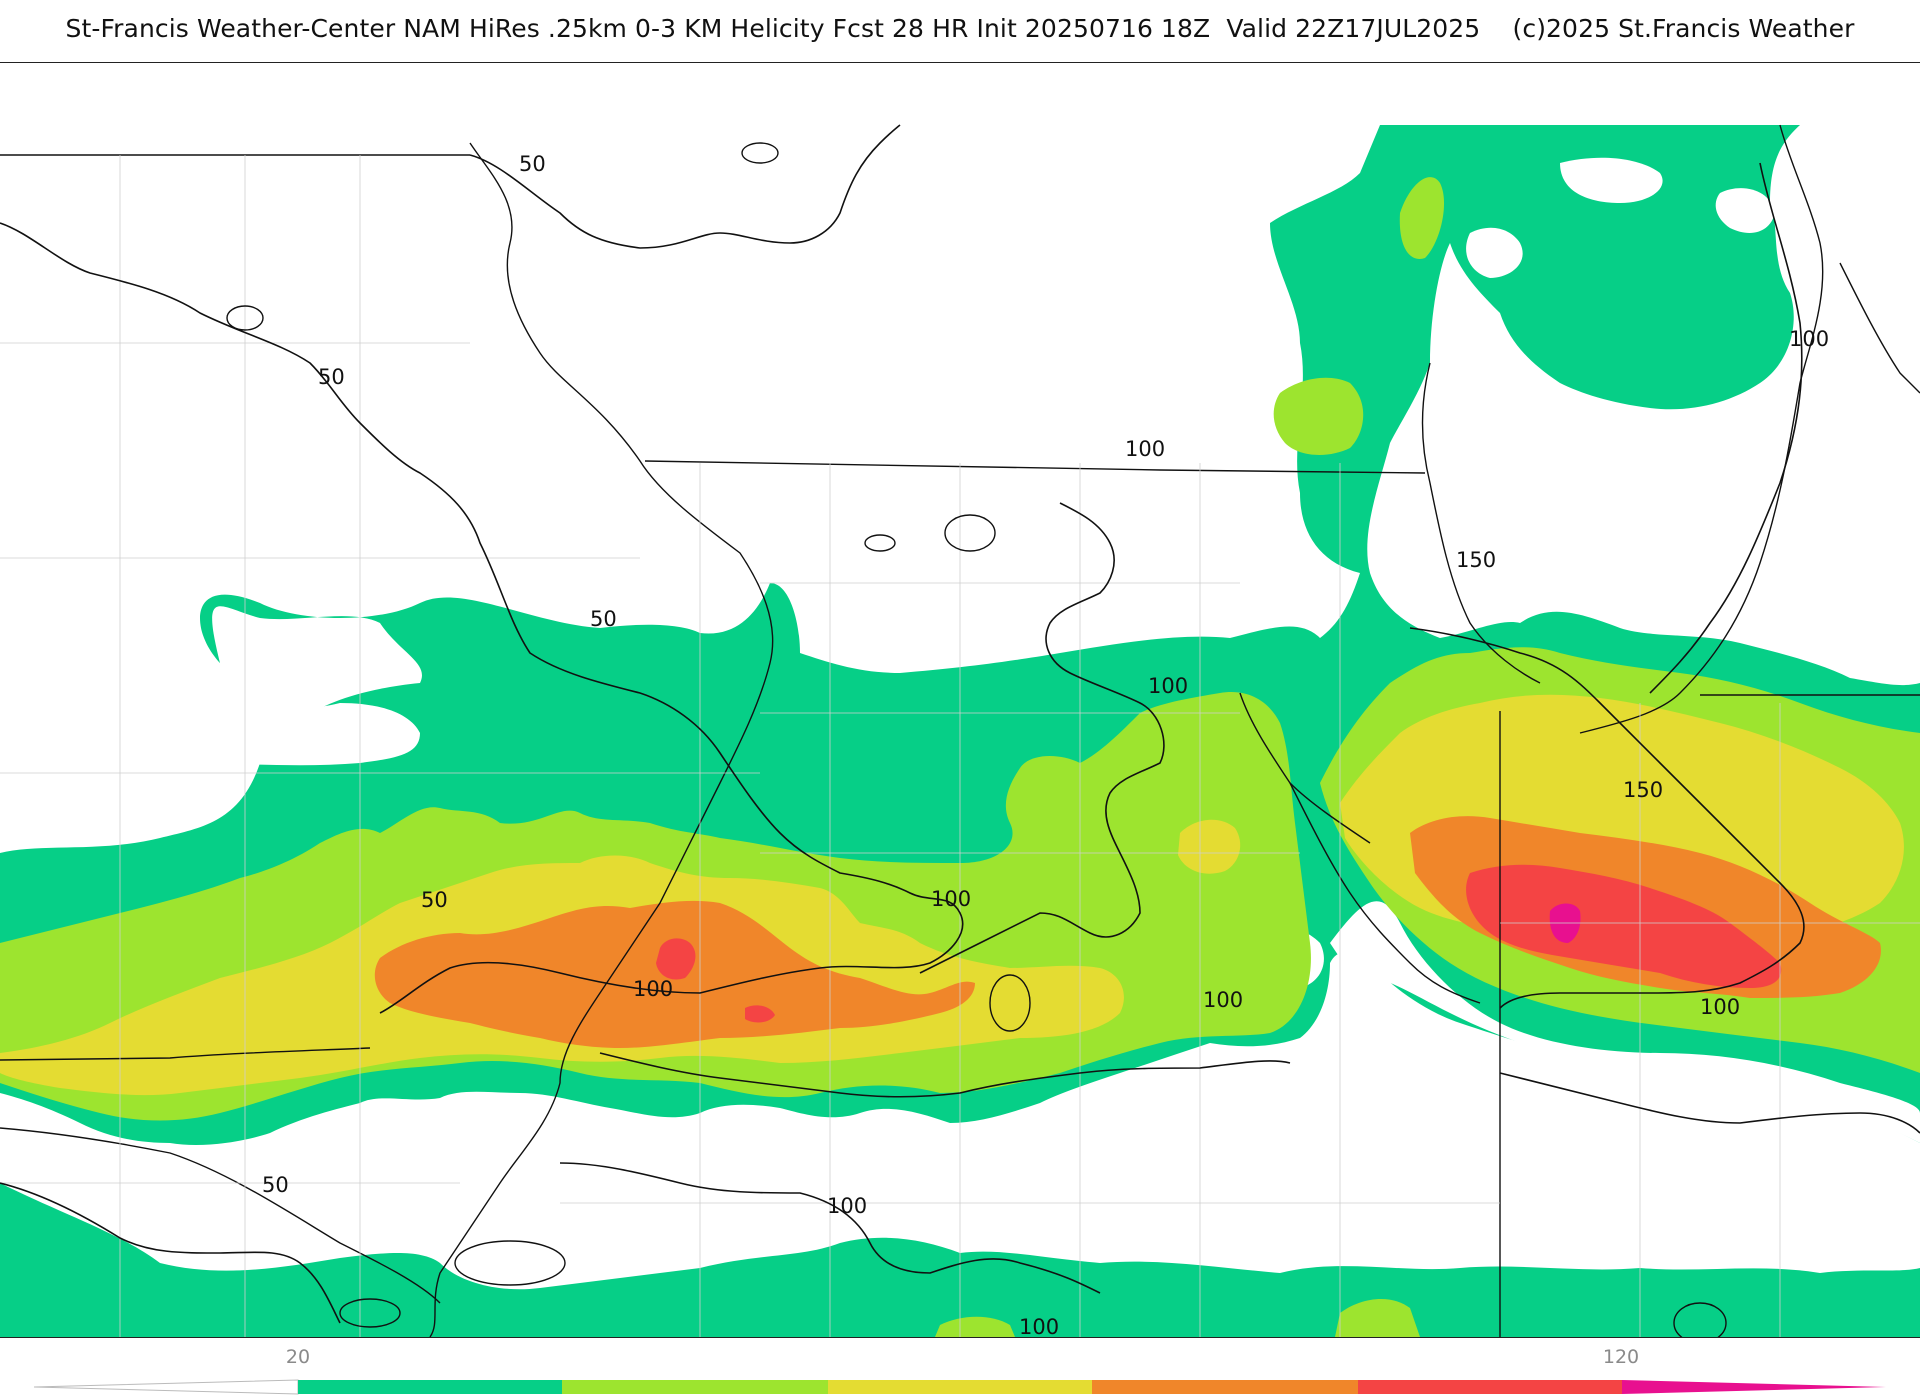 This screenshot has height=1400, width=1920. What do you see at coordinates (1035, 467) in the screenshot?
I see `boundary-mn-ia` at bounding box center [1035, 467].